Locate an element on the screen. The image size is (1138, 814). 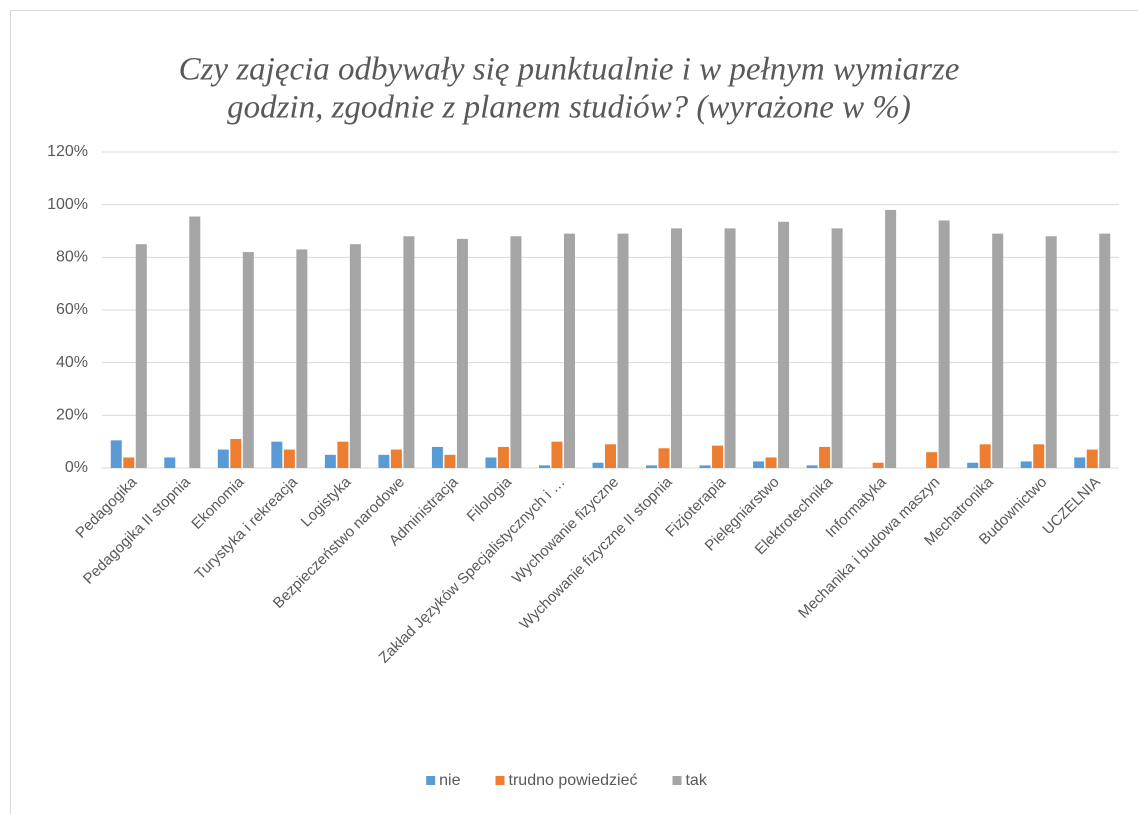
y-tick-label: 120% is located at coordinates (67, 151).